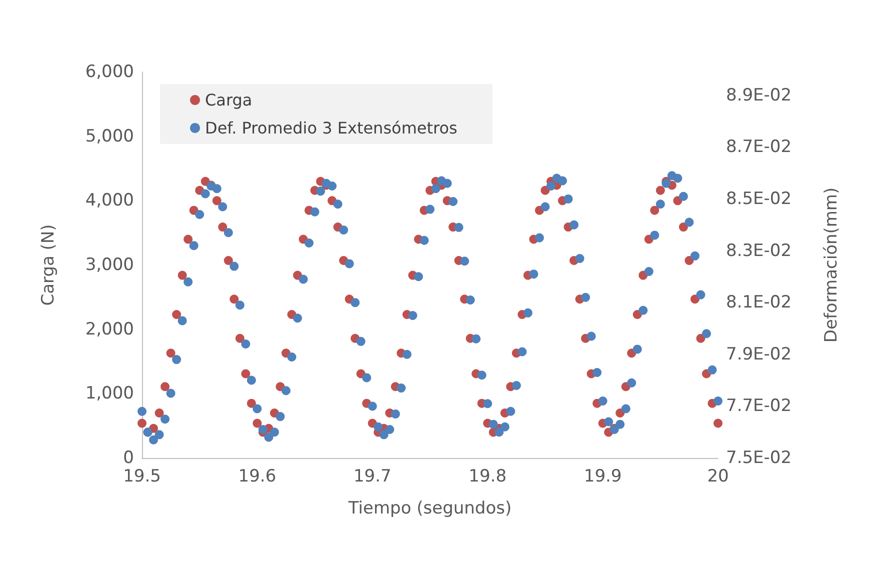 This screenshot has width=881, height=571. Describe the element at coordinates (759, 95) in the screenshot. I see `y2-tick-label: 8.9E-02` at that location.